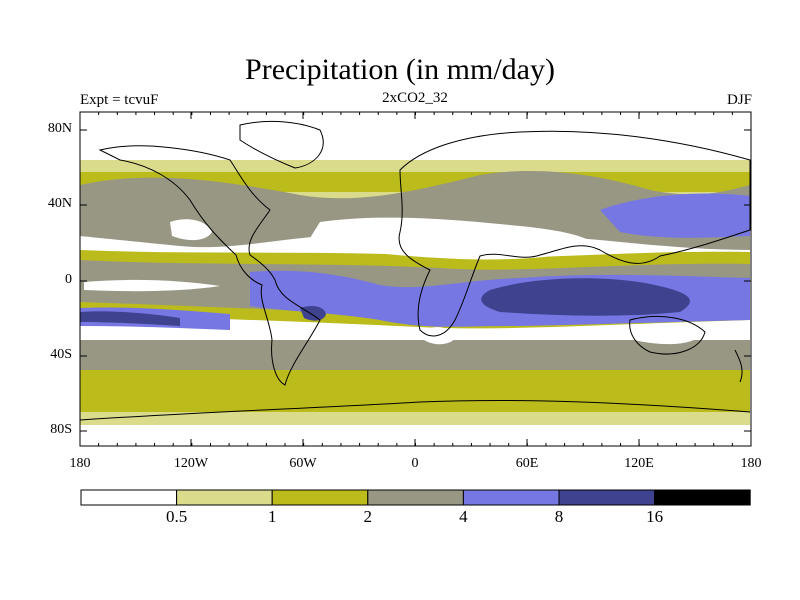  Describe the element at coordinates (61, 429) in the screenshot. I see `lat-label: 80S` at that location.